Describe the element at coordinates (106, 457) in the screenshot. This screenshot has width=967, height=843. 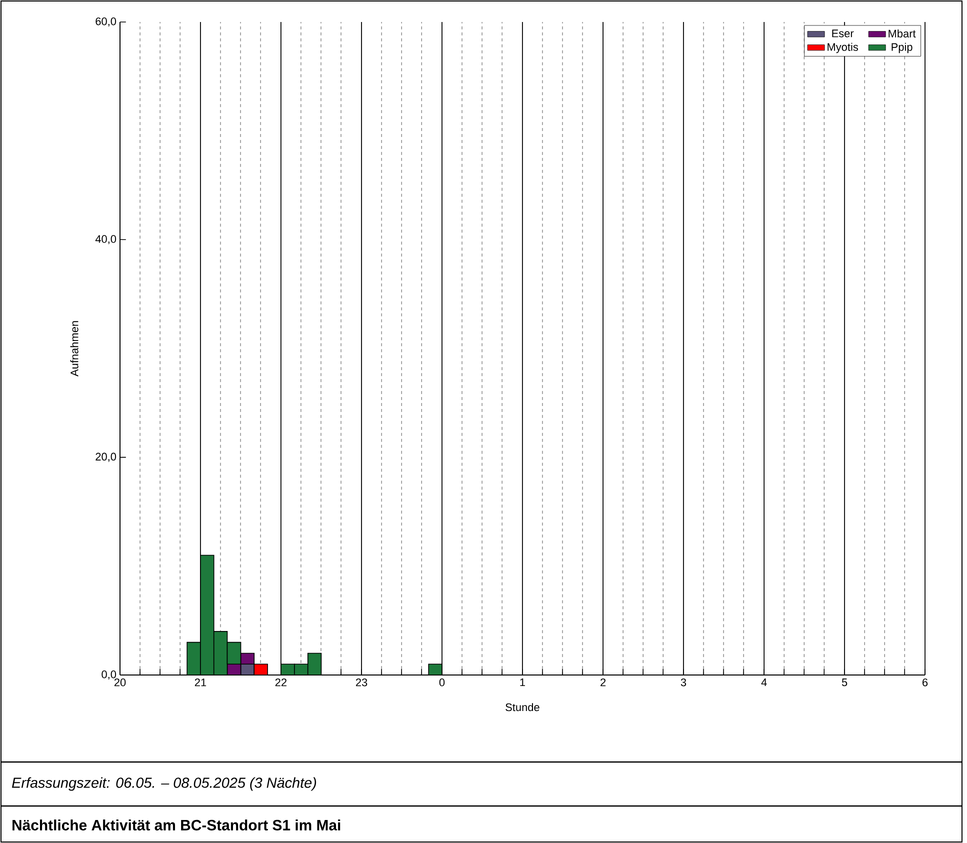
I see `y-tick-label: 20,0` at that location.